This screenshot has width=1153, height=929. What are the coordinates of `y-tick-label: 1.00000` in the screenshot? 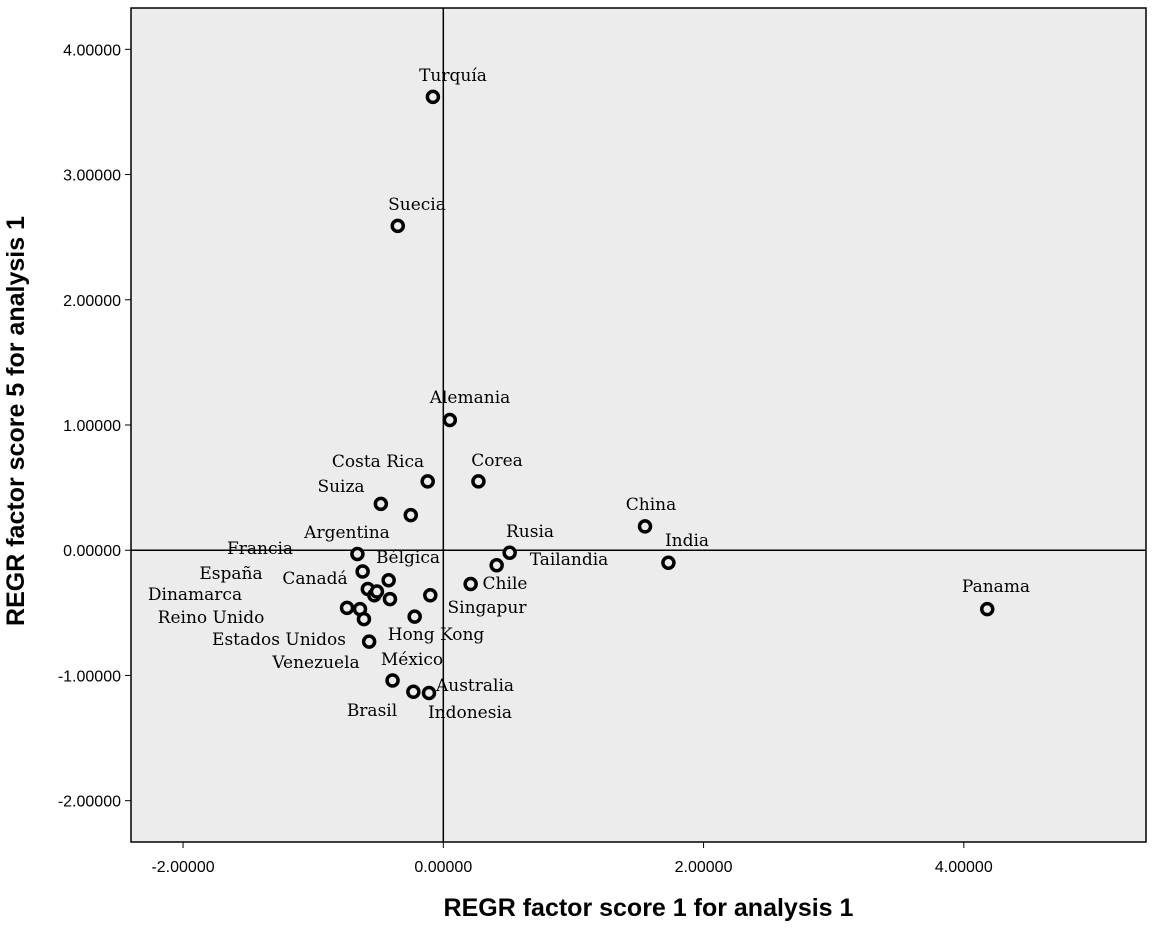 It's located at (92, 426).